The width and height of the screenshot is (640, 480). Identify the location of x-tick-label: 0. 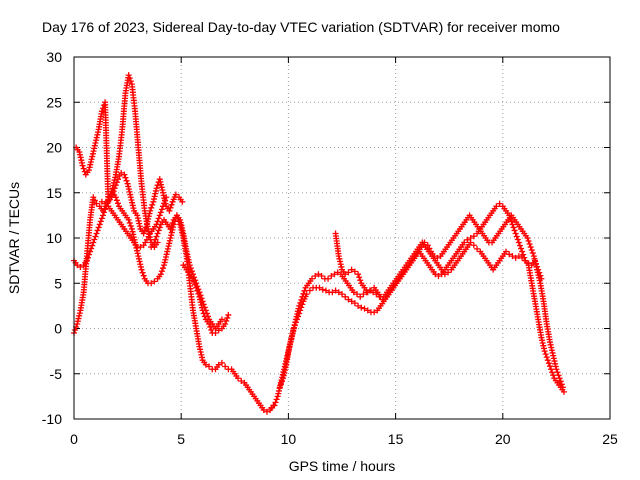
(74, 439).